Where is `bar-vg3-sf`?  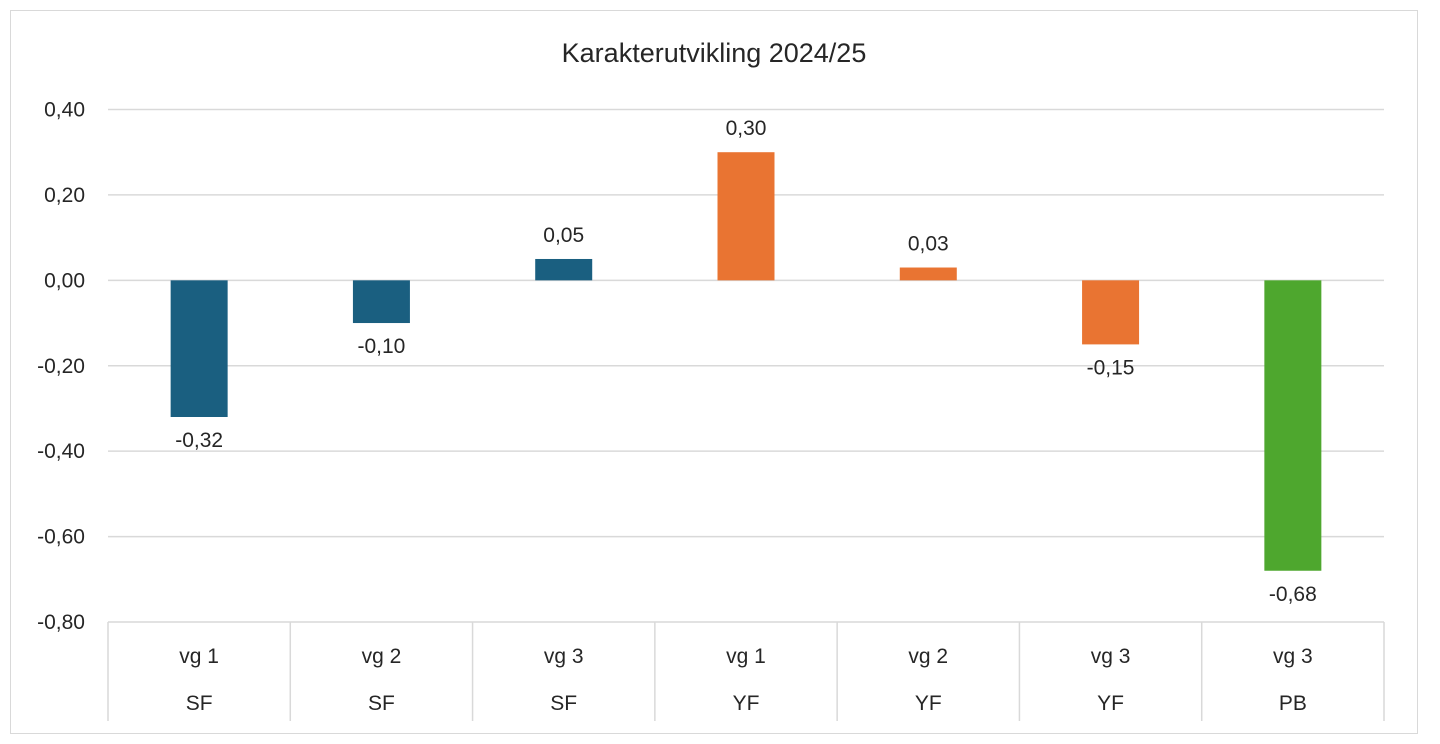
bar-vg3-sf is located at coordinates (564, 269).